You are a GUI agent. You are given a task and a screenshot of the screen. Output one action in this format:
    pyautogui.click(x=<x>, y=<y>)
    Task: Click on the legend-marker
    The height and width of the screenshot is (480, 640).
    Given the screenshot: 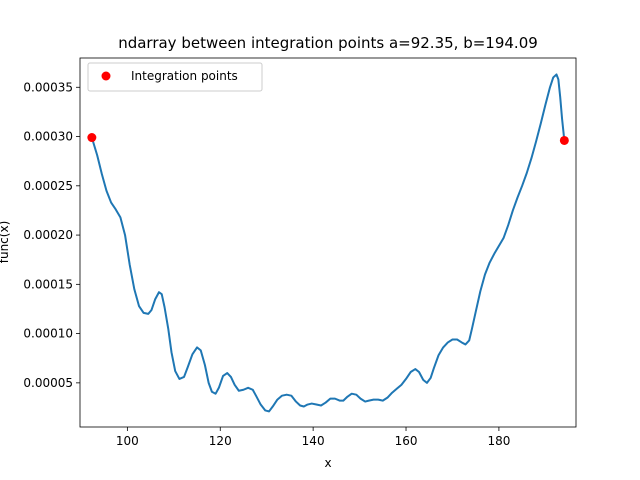 What is the action you would take?
    pyautogui.click(x=106, y=76)
    